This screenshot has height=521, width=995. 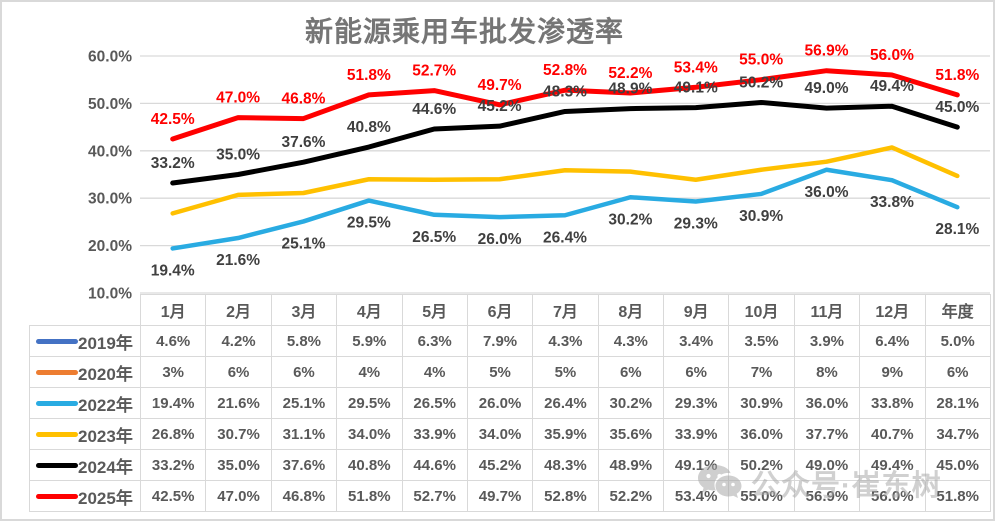 What do you see at coordinates (827, 310) in the screenshot?
I see `month-header-cell: 11月` at bounding box center [827, 310].